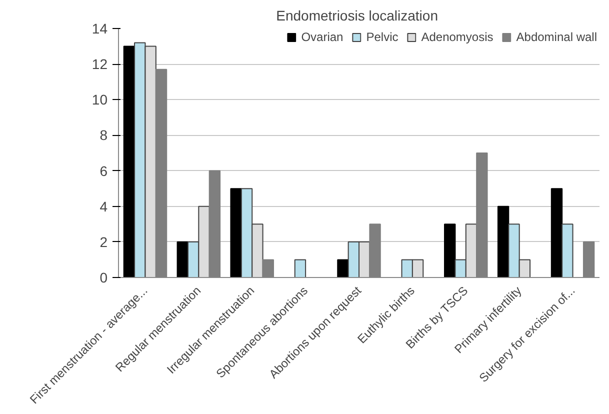  What do you see at coordinates (104, 170) in the screenshot?
I see `y-tick-label: 6` at bounding box center [104, 170].